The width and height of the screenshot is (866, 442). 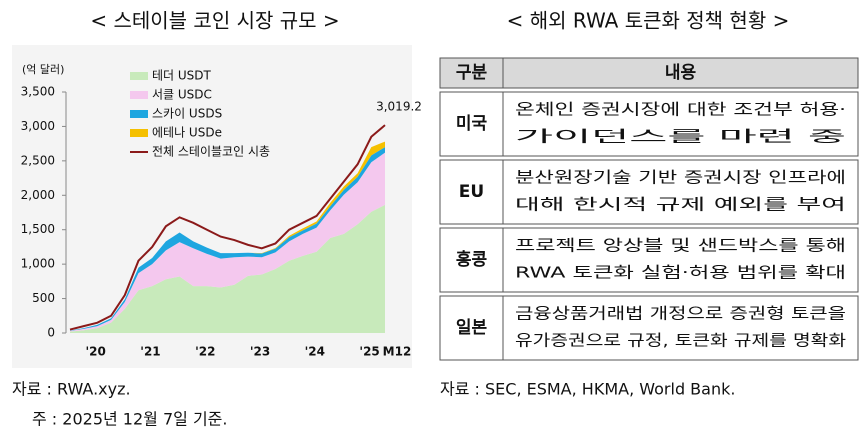 What do you see at coordinates (38, 264) in the screenshot?
I see `y-tick-label: 1,000` at bounding box center [38, 264].